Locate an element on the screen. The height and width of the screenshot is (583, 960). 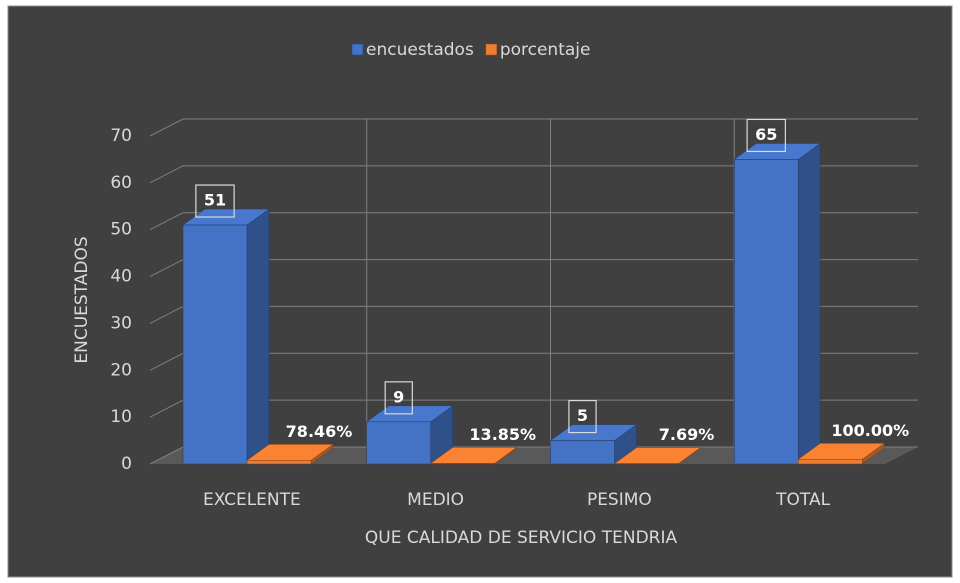
data-label: 65 is located at coordinates (766, 134).